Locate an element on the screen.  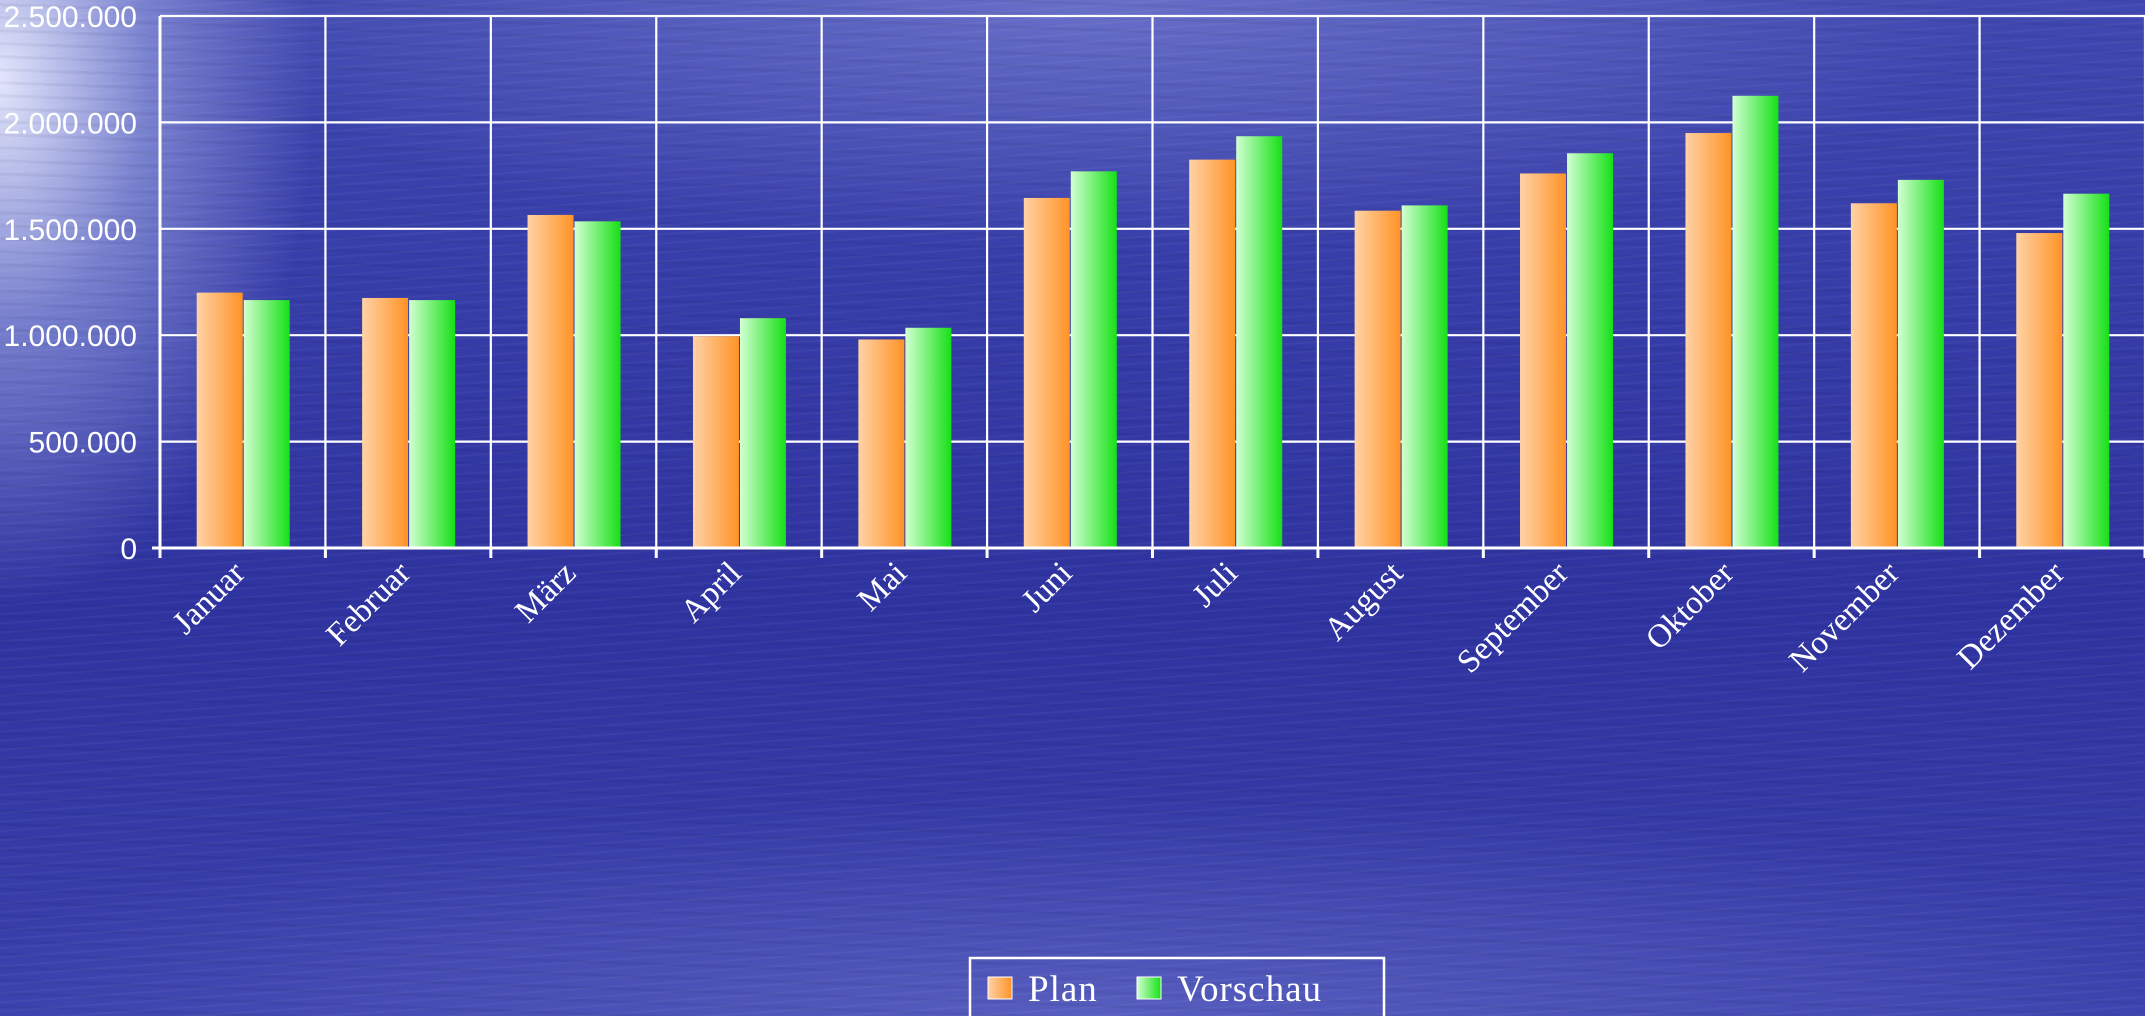
bar-vorschau-november is located at coordinates (1920, 363).